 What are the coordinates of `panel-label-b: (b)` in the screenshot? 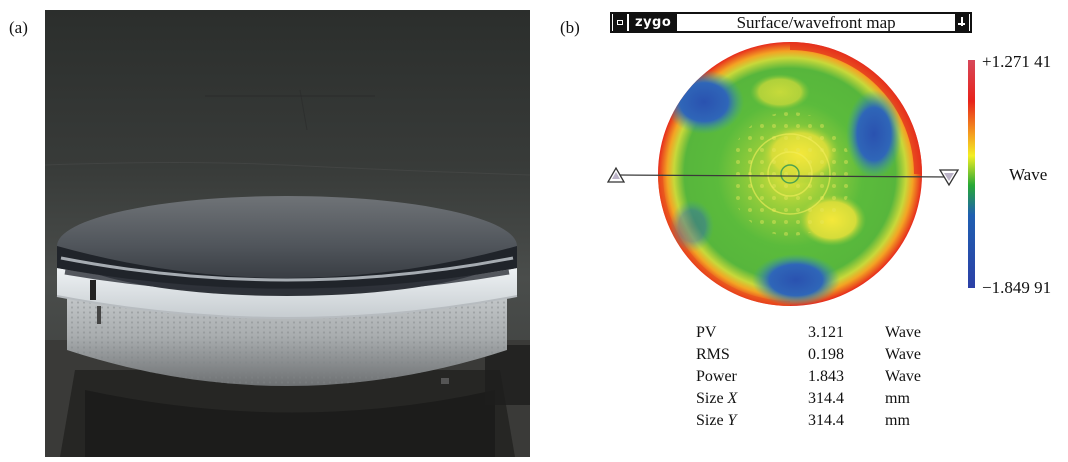 It's located at (570, 27).